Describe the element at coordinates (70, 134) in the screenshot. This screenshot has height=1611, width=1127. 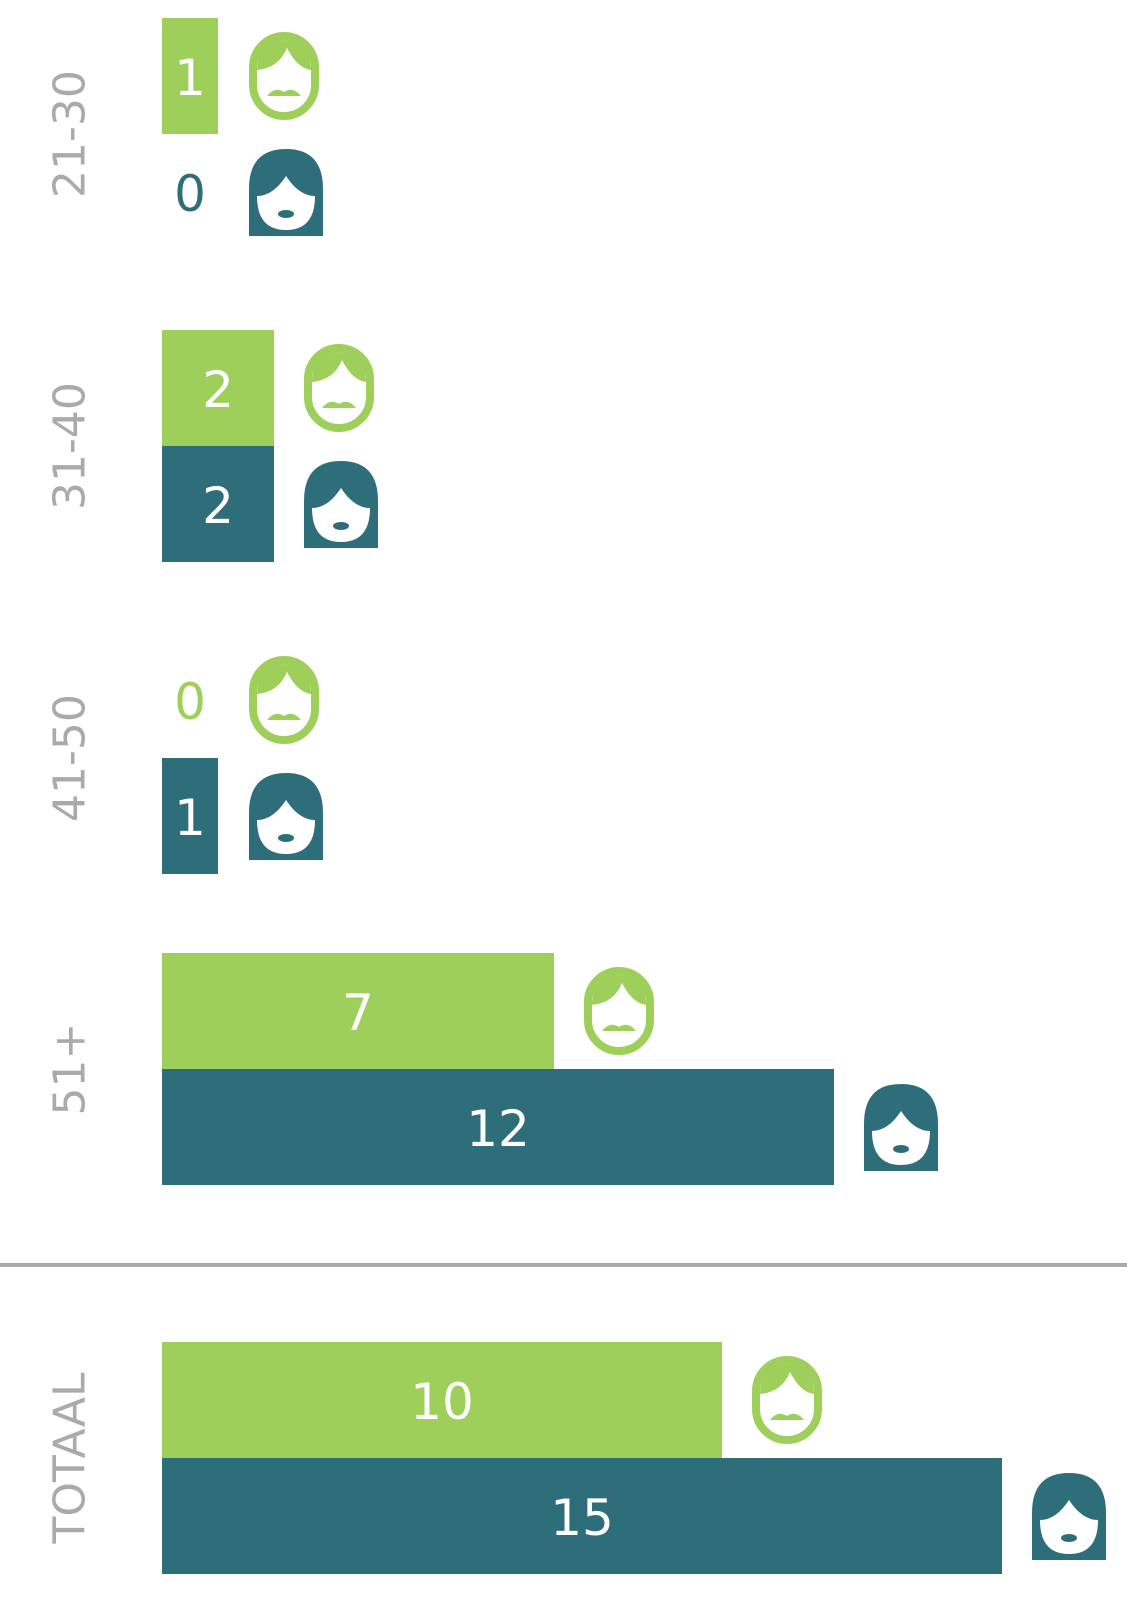
I see `category-label: 21-30` at that location.